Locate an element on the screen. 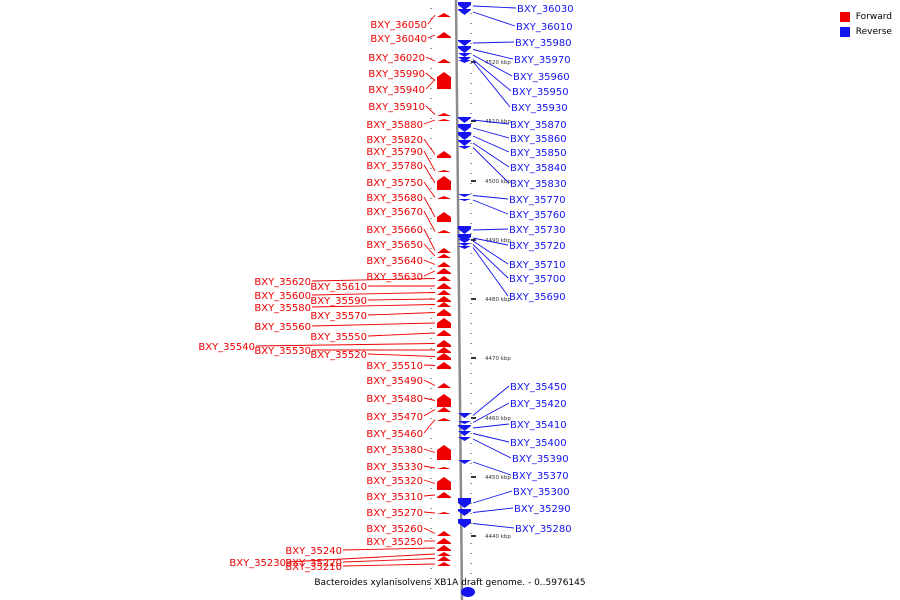 This screenshot has height=600, width=900. gene-bxy-35300-label: BXY_35300 is located at coordinates (541, 492).